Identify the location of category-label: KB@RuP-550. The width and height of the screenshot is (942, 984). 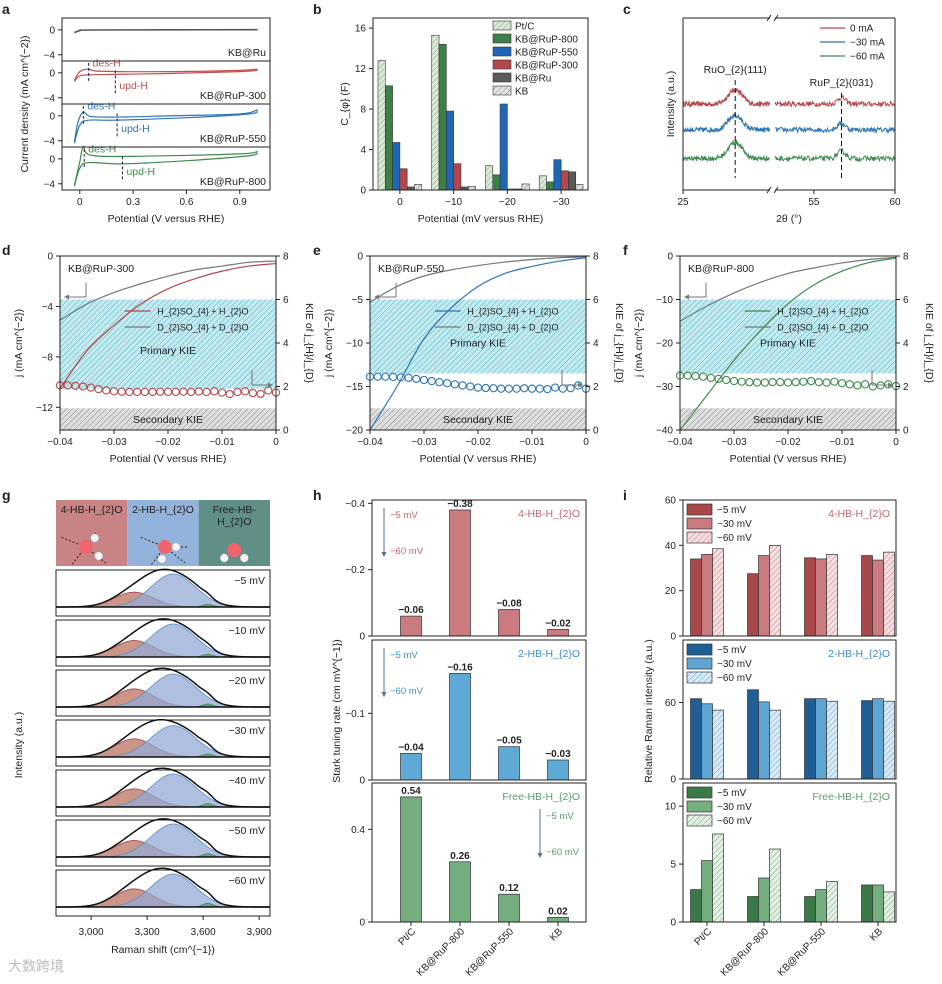
(802, 952).